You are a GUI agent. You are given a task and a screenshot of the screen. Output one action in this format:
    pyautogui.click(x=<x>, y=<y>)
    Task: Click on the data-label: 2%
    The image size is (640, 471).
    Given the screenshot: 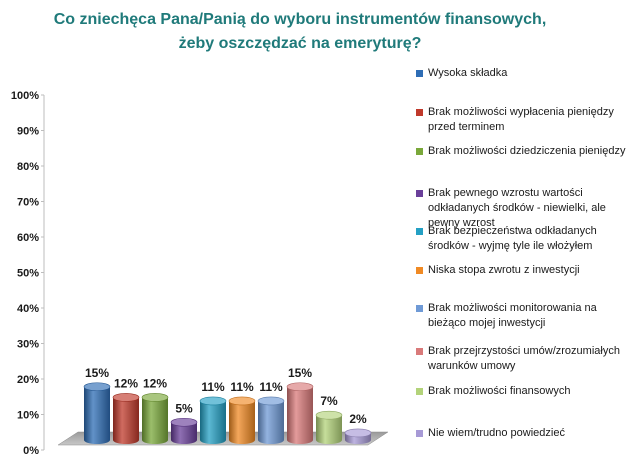 What is the action you would take?
    pyautogui.click(x=358, y=419)
    